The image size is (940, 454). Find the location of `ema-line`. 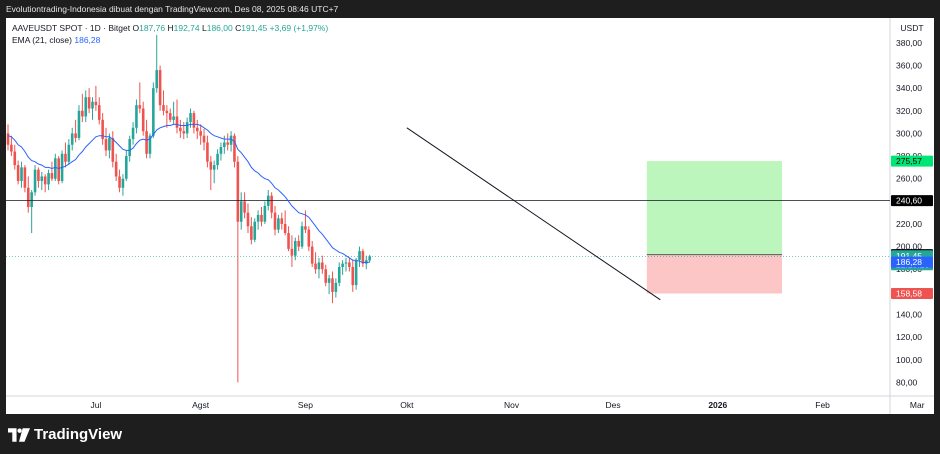

ema-line is located at coordinates (188, 193).